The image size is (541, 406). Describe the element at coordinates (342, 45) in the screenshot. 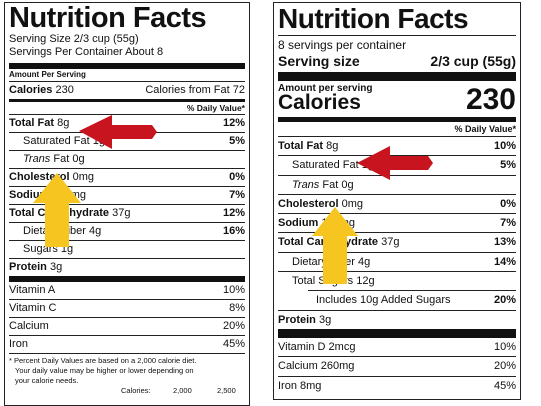

I see `new-servings-per-container: 8 servings per container` at that location.